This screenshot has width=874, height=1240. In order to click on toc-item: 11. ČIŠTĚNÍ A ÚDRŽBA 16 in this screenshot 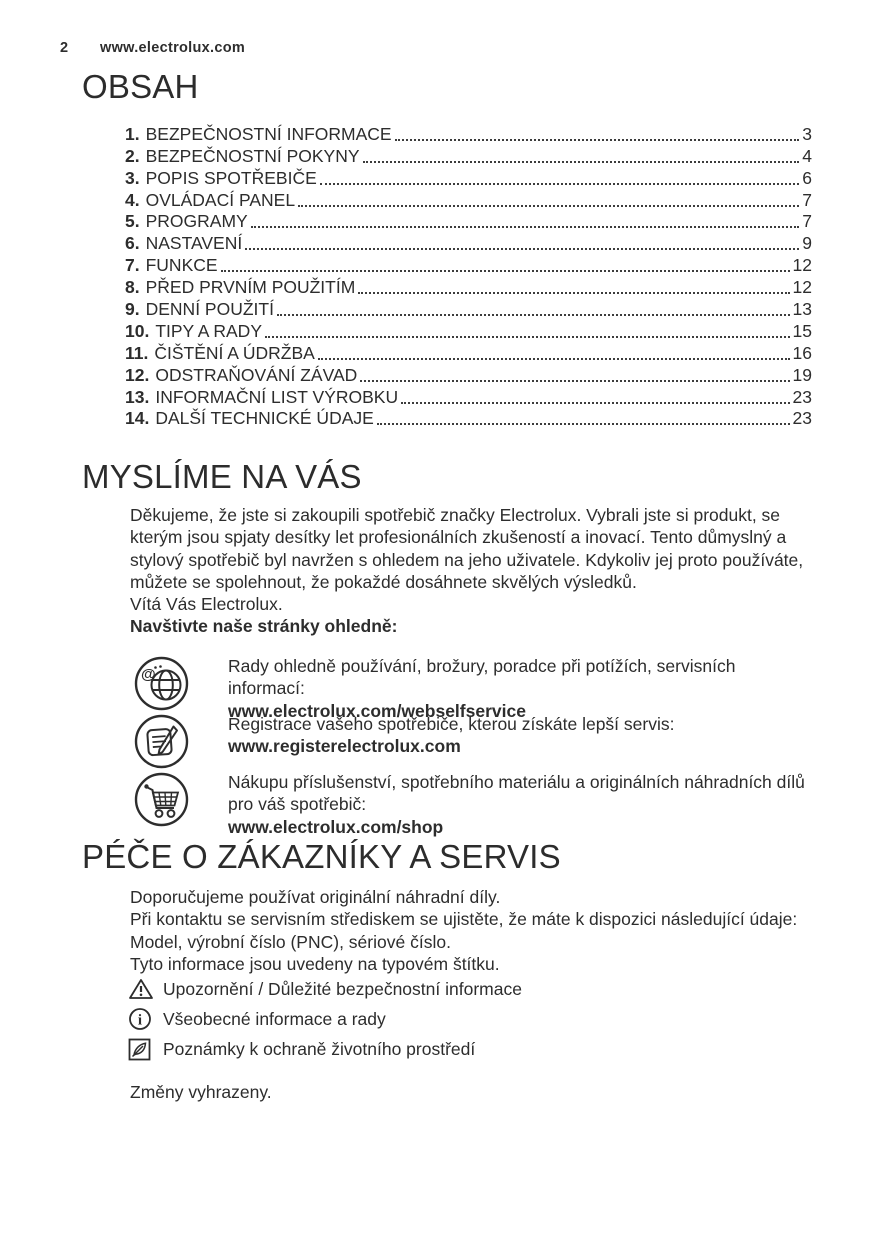, I will do `click(468, 353)`.